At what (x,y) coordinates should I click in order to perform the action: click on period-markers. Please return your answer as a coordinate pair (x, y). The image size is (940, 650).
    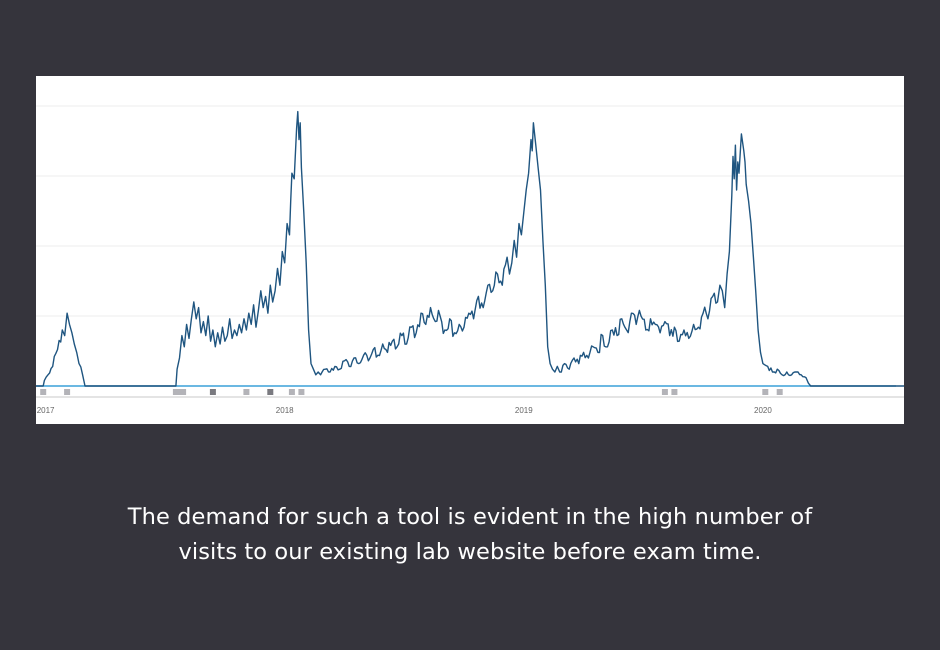
    Looking at the image, I should click on (411, 392).